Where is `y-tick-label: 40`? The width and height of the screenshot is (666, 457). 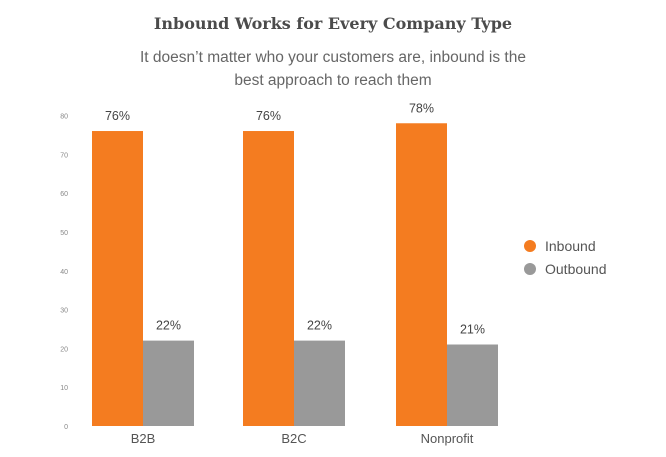
y-tick-label: 40 is located at coordinates (64, 272).